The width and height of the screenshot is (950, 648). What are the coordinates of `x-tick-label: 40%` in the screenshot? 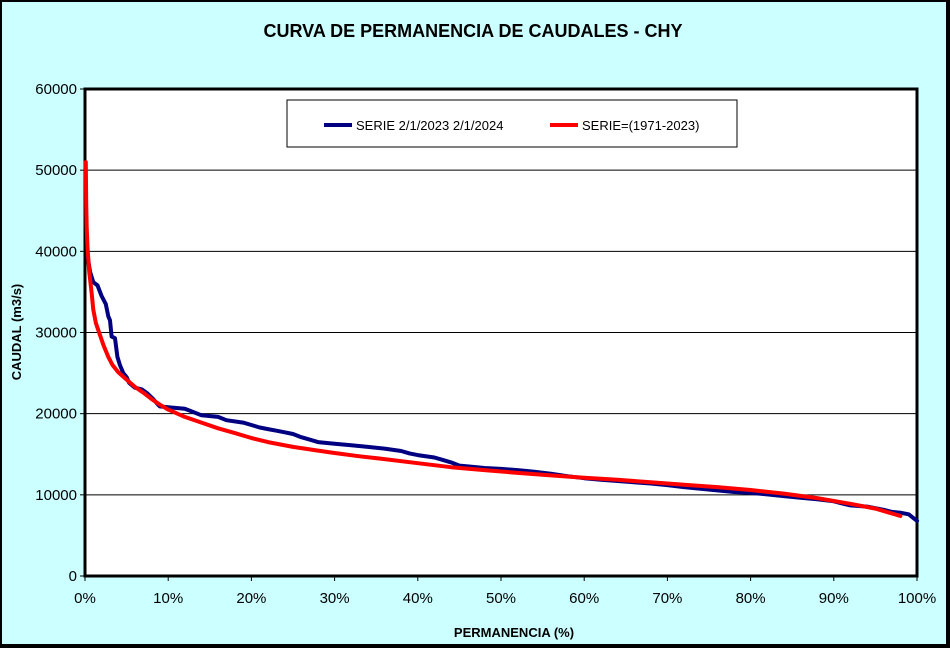 It's located at (418, 598).